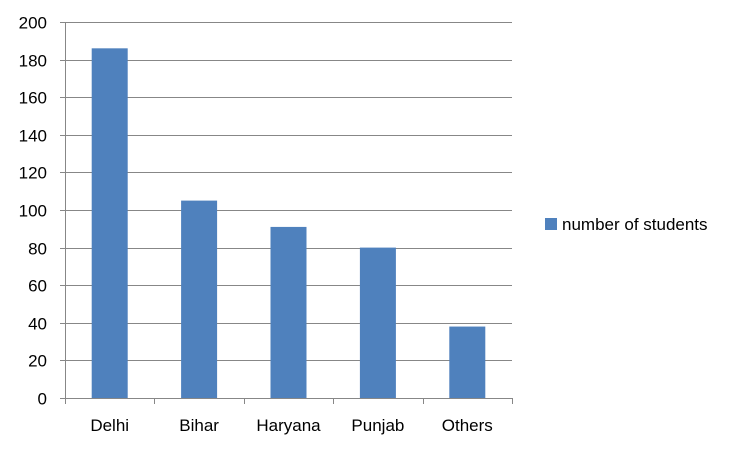  Describe the element at coordinates (199, 425) in the screenshot. I see `x-category-label: Bihar` at that location.